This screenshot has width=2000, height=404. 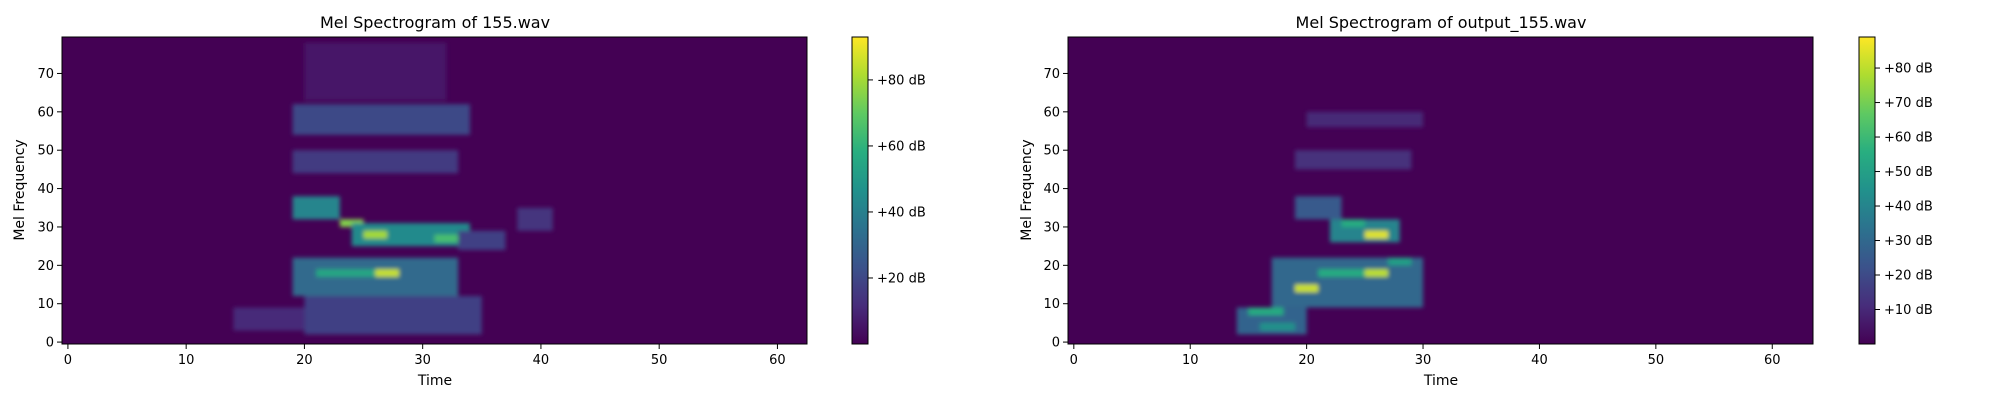 I want to click on panel-1-x-ticks: 0 10 20 30 40 50 60, so click(x=425, y=356).